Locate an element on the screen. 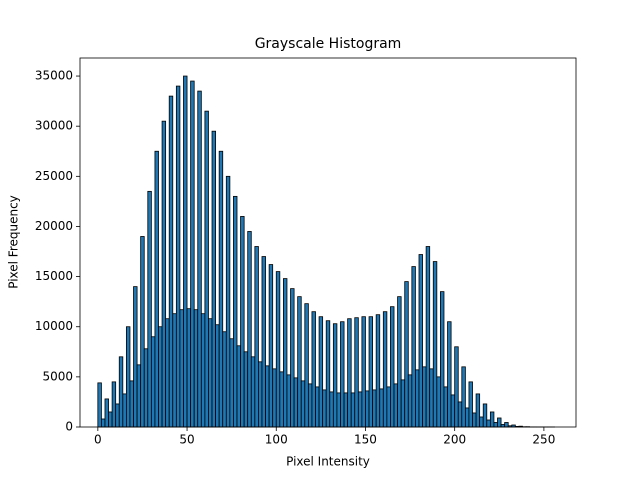  x-axis-label: Pixel Intensity is located at coordinates (328, 462).